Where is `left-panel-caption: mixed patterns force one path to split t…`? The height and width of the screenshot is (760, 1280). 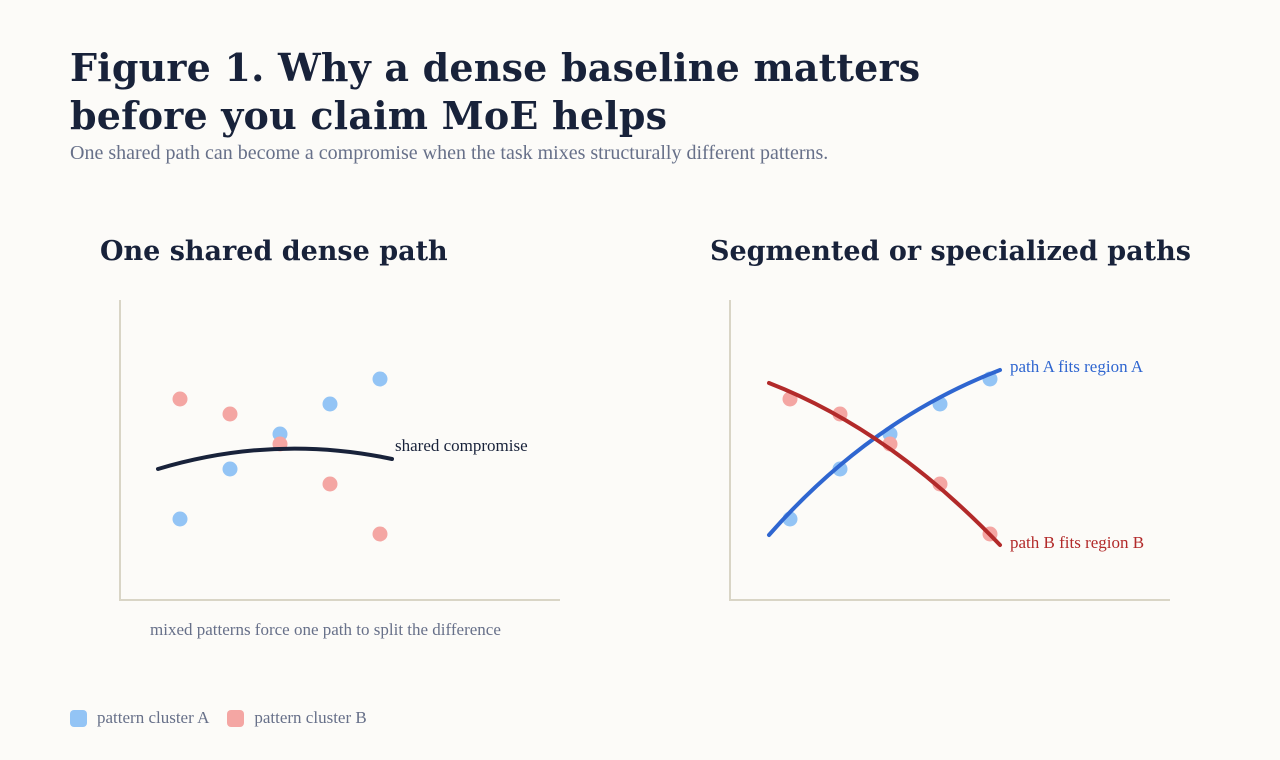 left-panel-caption: mixed patterns force one path to split t… is located at coordinates (325, 629).